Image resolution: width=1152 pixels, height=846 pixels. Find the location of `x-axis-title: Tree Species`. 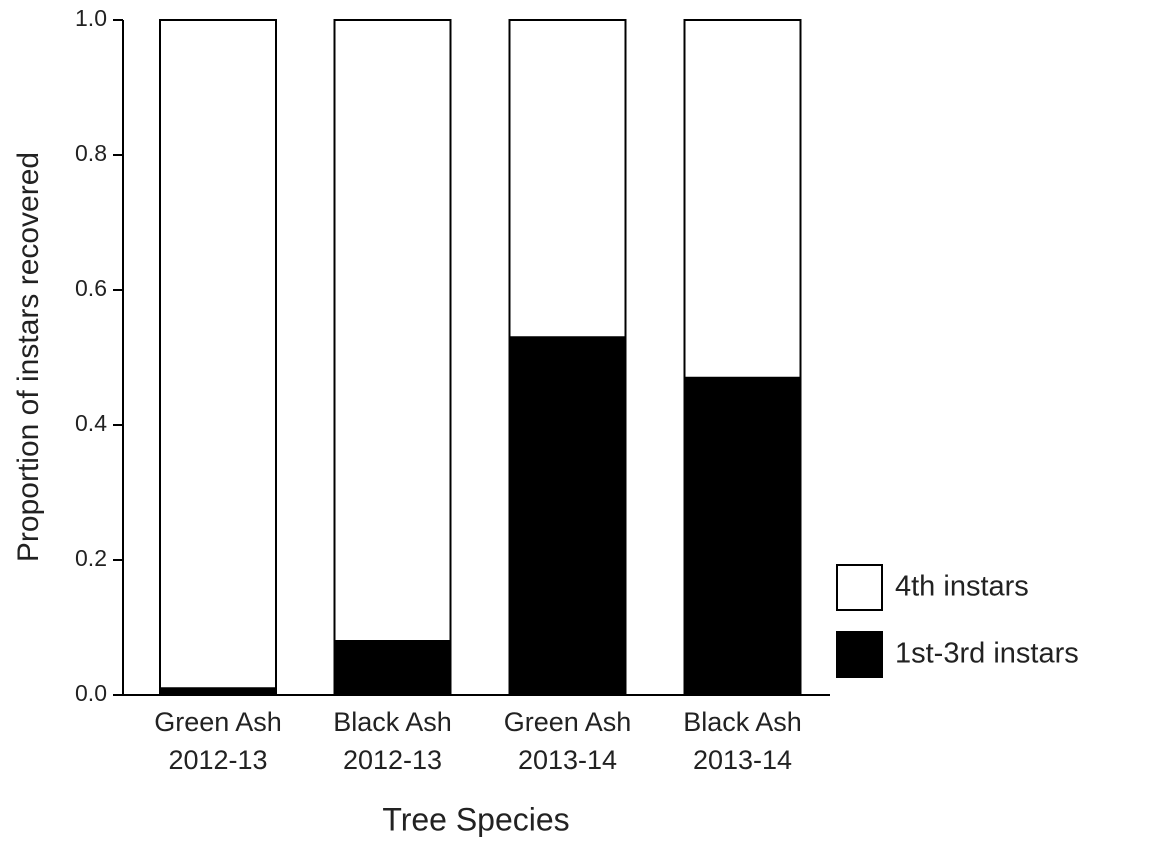

x-axis-title: Tree Species is located at coordinates (475, 819).